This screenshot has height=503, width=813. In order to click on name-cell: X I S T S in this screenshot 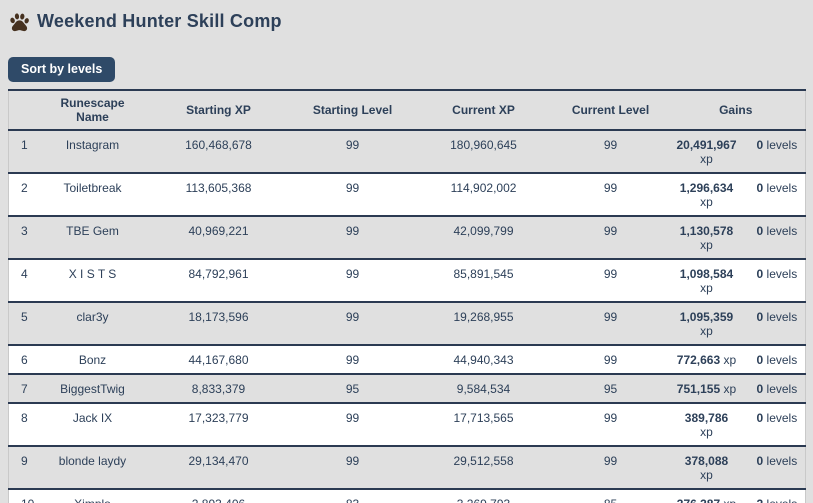, I will do `click(92, 274)`.